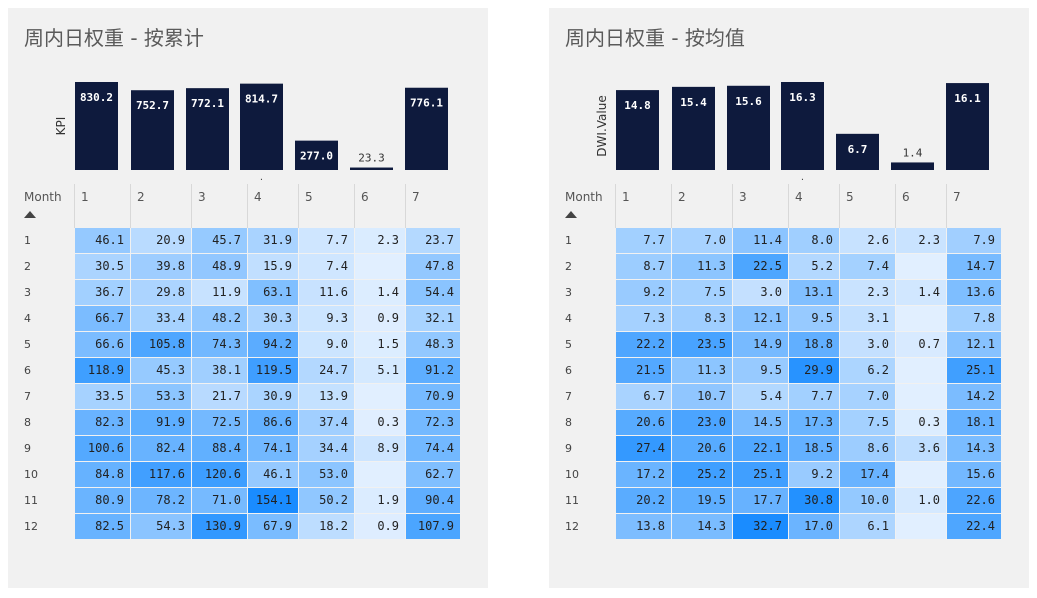 The height and width of the screenshot is (598, 1037). I want to click on heatmap-cell: 82.3, so click(102, 422).